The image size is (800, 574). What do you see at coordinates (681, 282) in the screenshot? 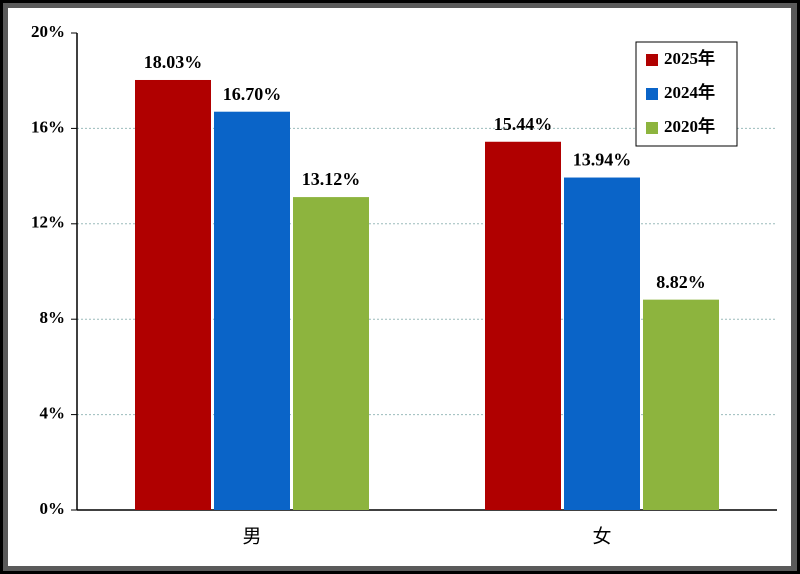
I see `value-label: 8.82%` at bounding box center [681, 282].